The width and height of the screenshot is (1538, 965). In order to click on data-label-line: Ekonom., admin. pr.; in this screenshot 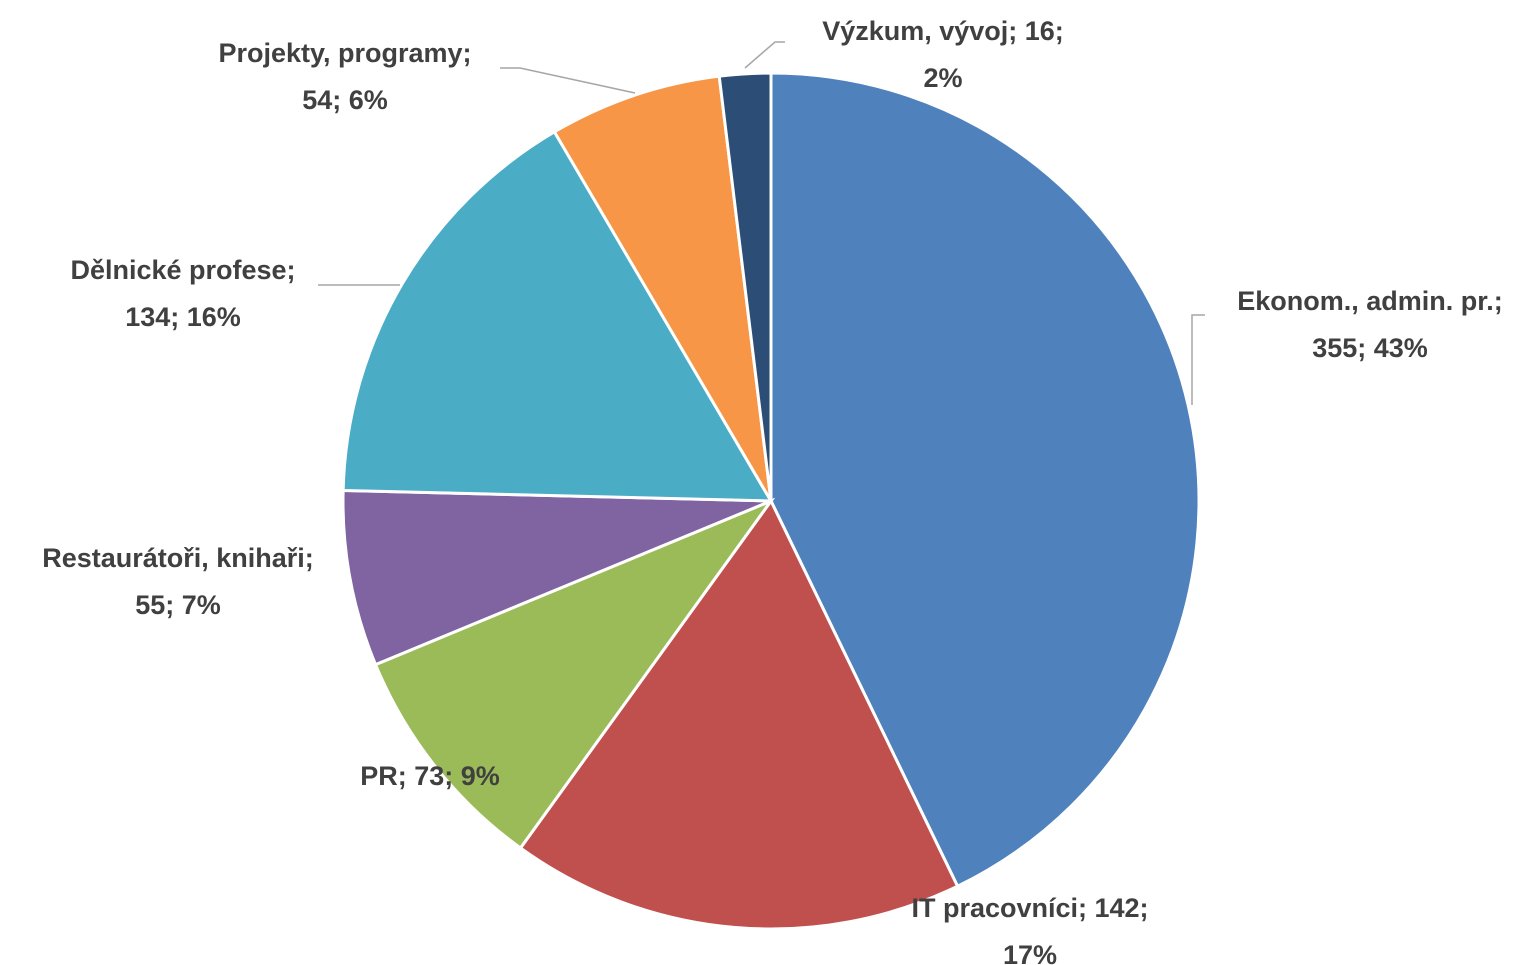, I will do `click(1370, 301)`.